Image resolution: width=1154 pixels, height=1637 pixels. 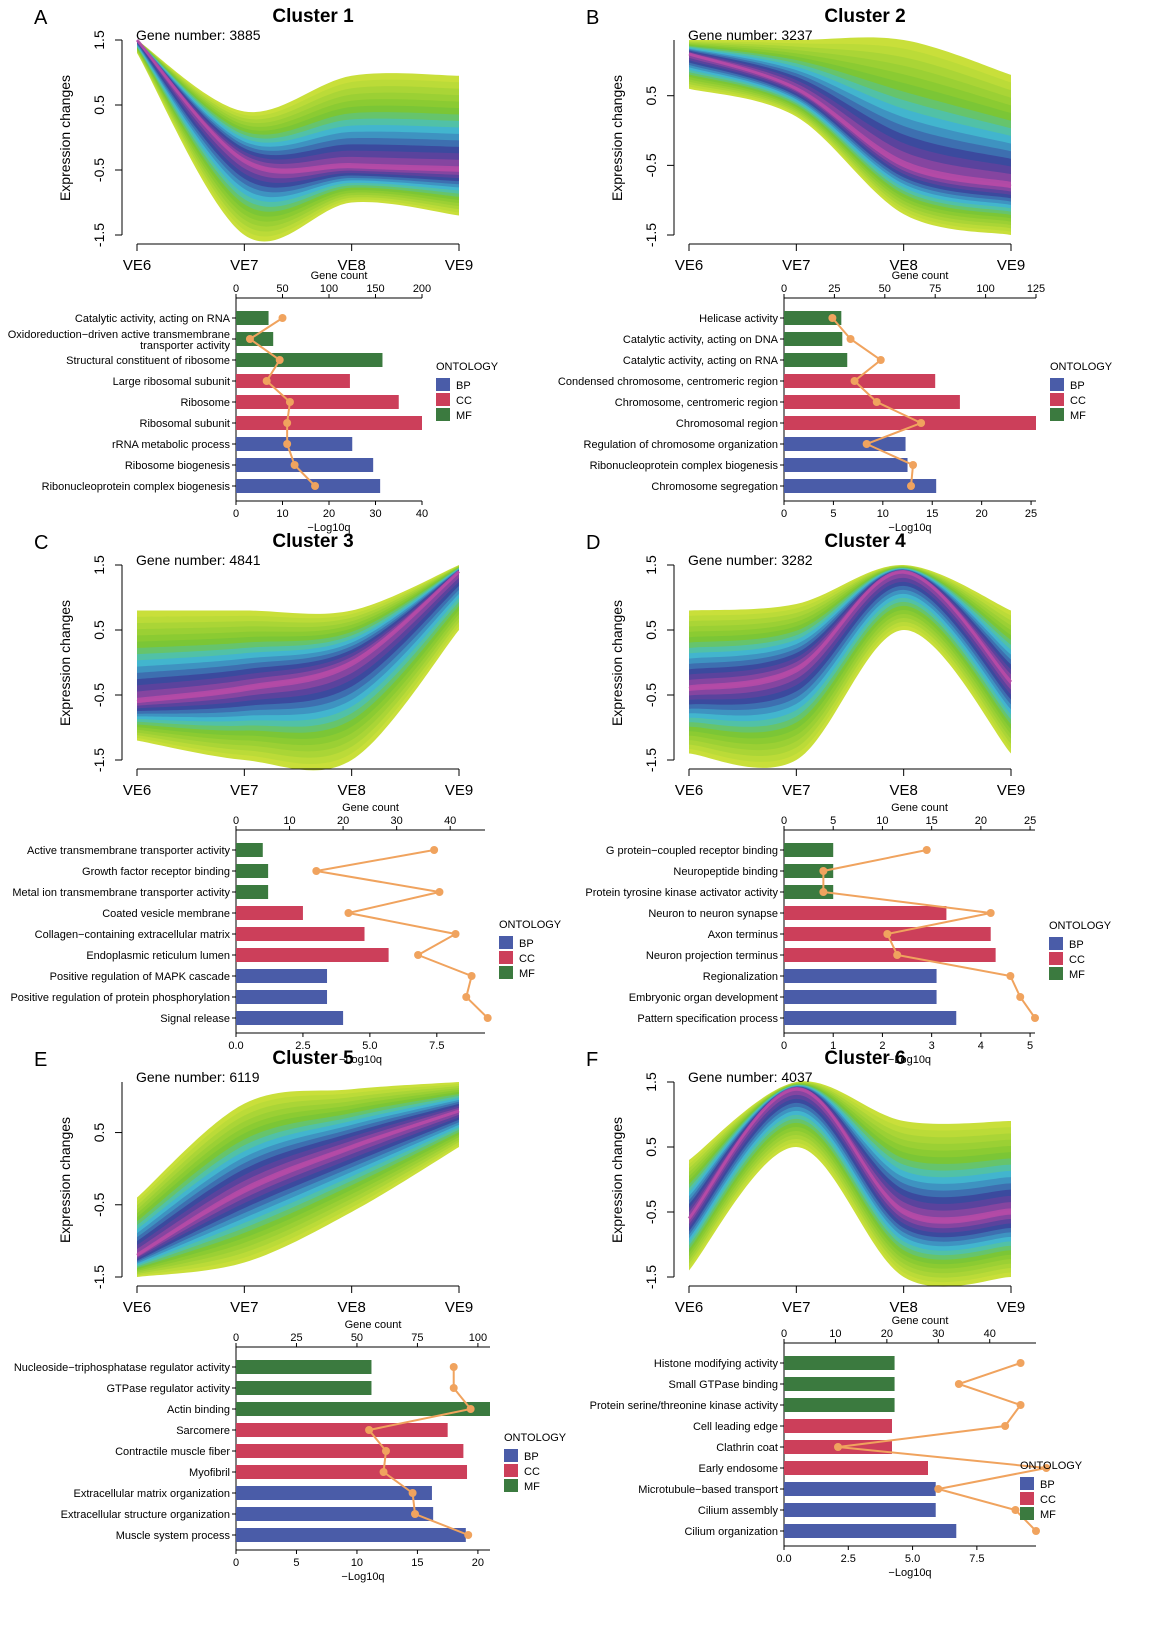 What do you see at coordinates (151, 1494) in the screenshot?
I see `term-label: Extracellular matrix organization` at bounding box center [151, 1494].